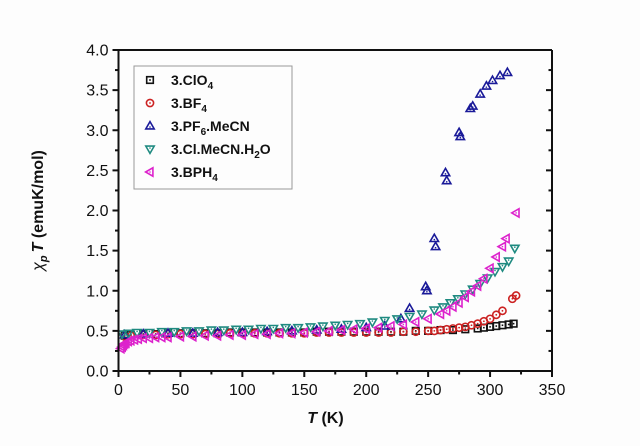 The image size is (640, 446). I want to click on legend-label: 3.Cl.MeCN.H2O, so click(221, 151).